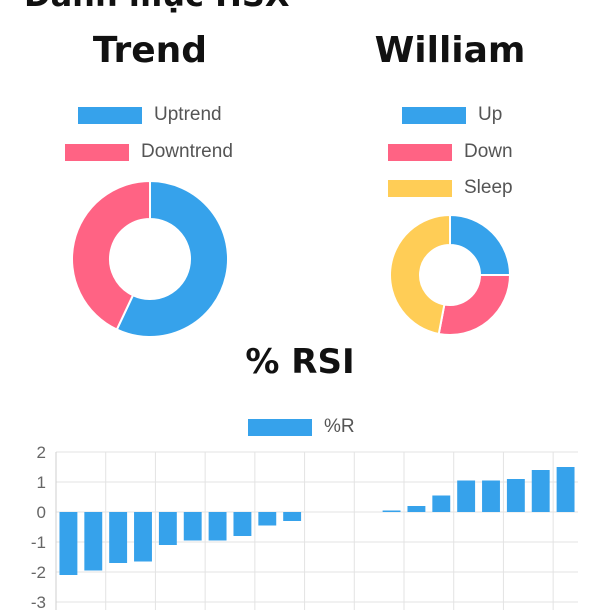 This screenshot has width=600, height=610. I want to click on legend-item-up: Up, so click(452, 115).